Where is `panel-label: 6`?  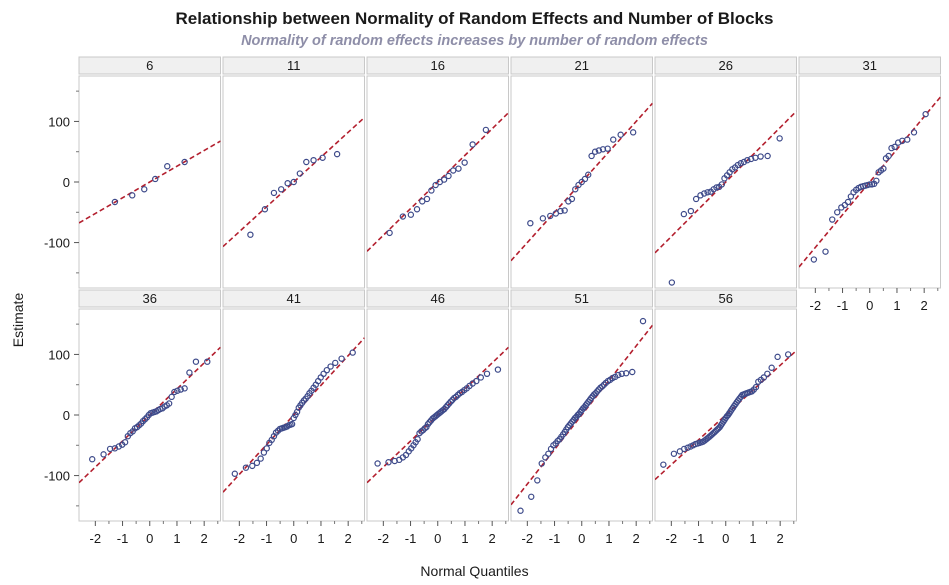 panel-label: 6 is located at coordinates (149, 65).